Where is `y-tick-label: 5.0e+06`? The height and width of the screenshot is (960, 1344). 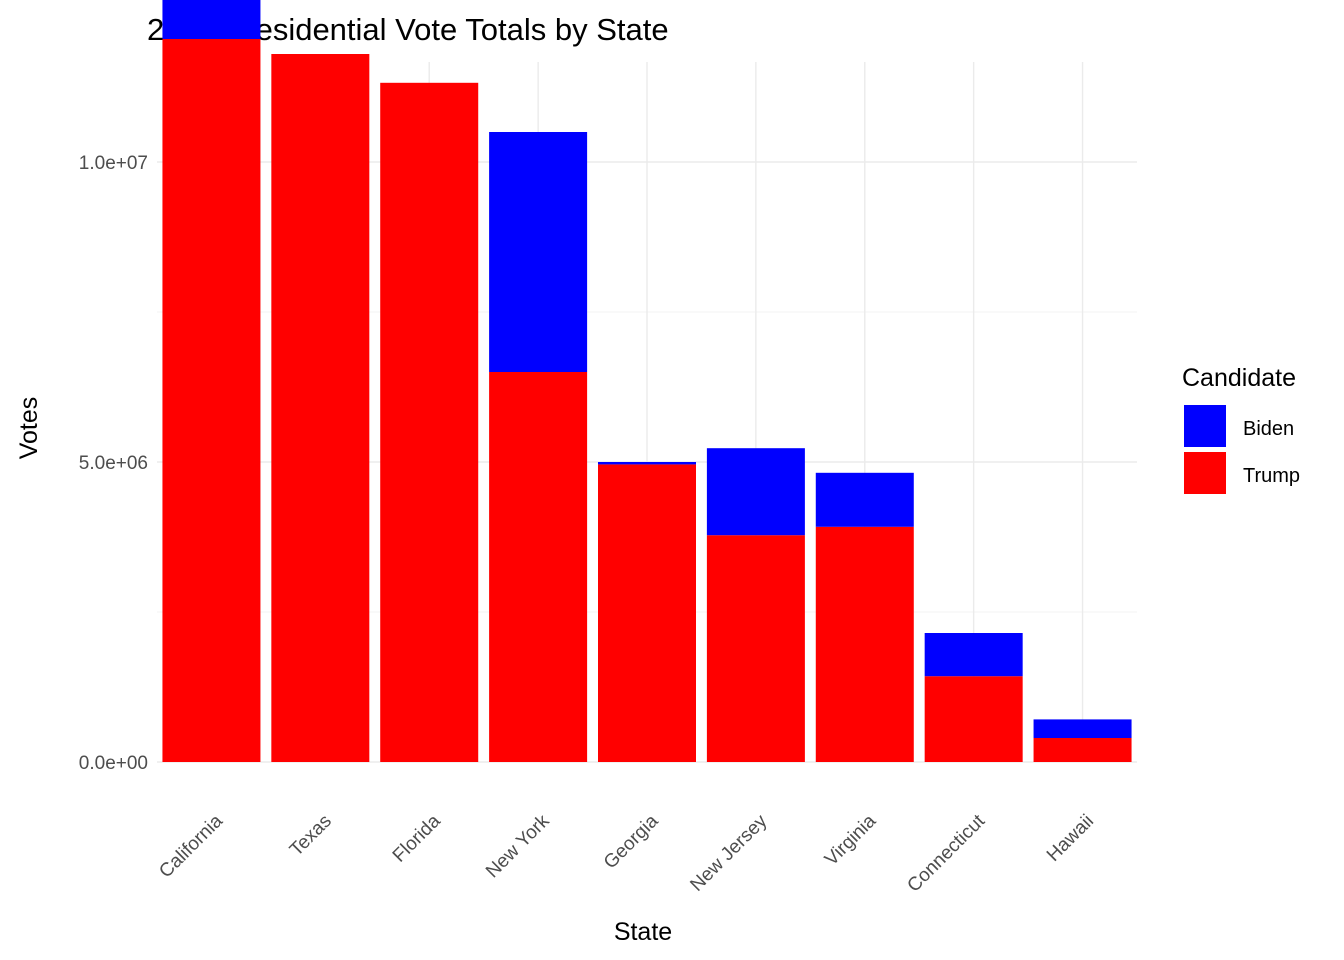 y-tick-label: 5.0e+06 is located at coordinates (113, 463).